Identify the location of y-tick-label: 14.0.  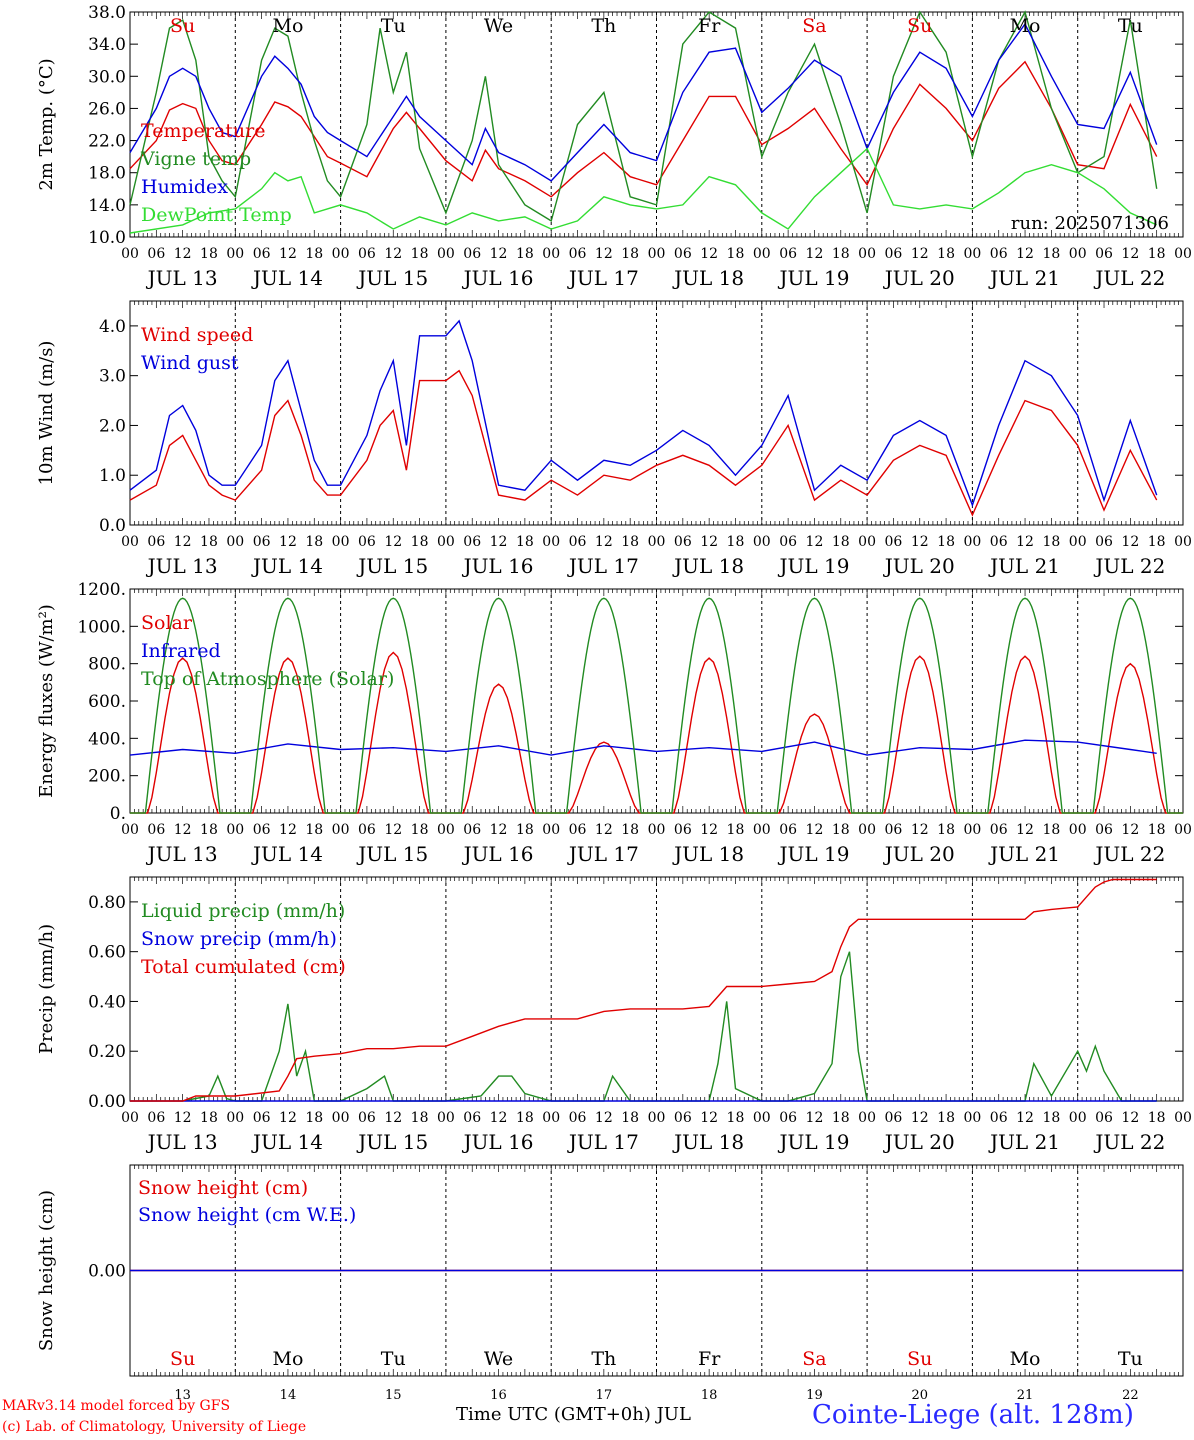
(107, 206).